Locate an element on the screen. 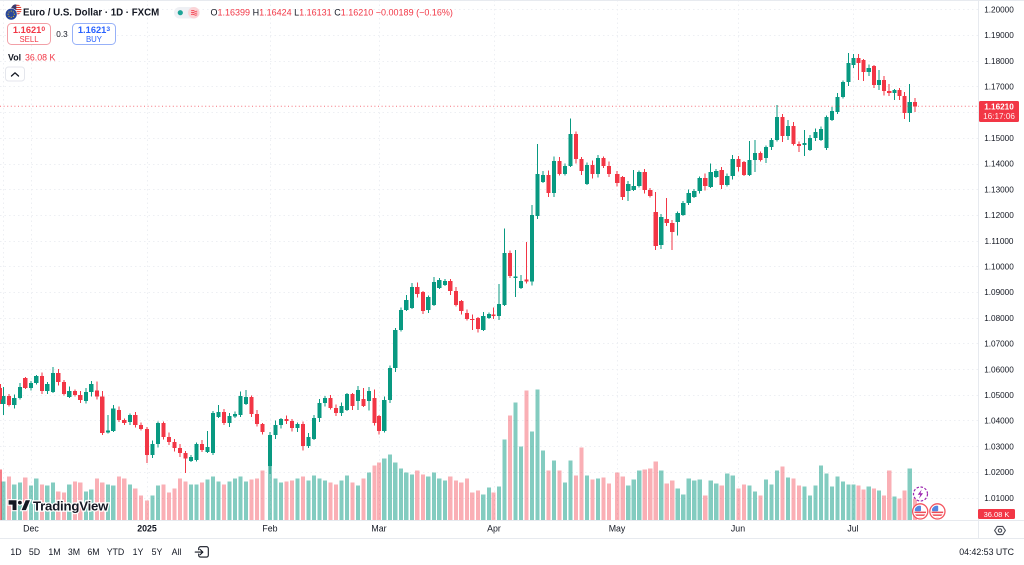  svg-text: 1.05000 is located at coordinates (999, 395).